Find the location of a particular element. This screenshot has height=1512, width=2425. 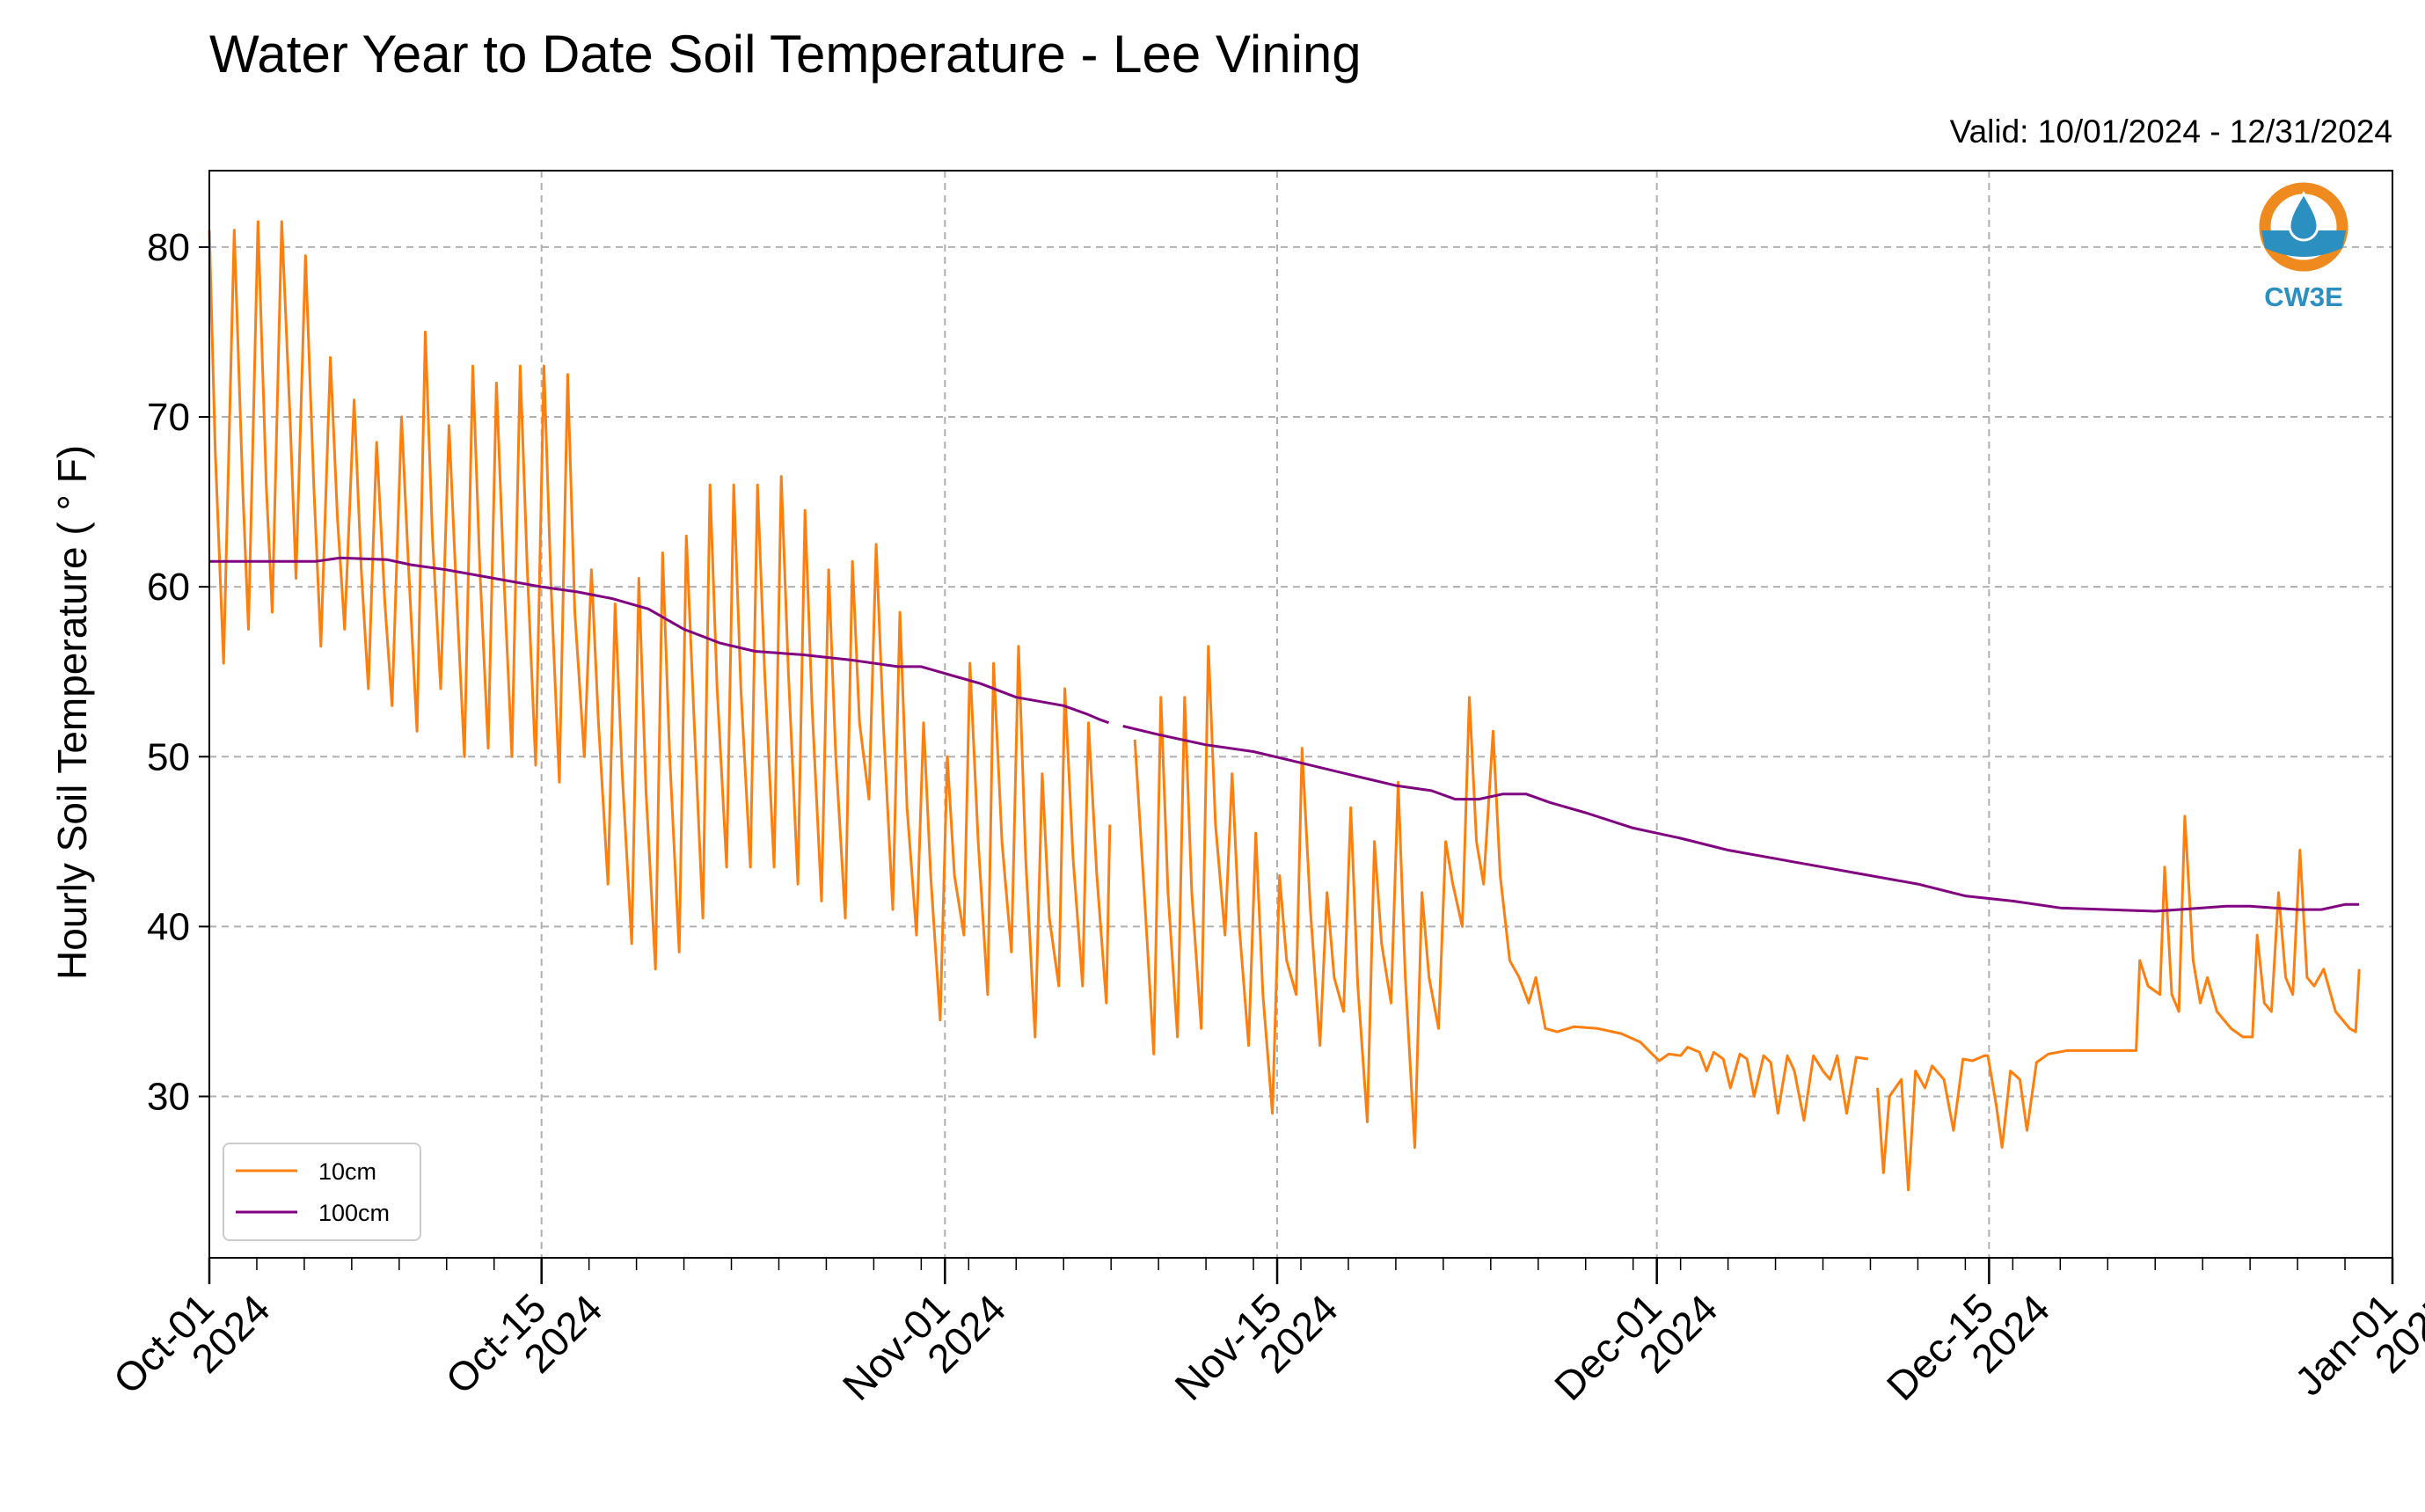

logo-text: CW3E is located at coordinates (2303, 296).